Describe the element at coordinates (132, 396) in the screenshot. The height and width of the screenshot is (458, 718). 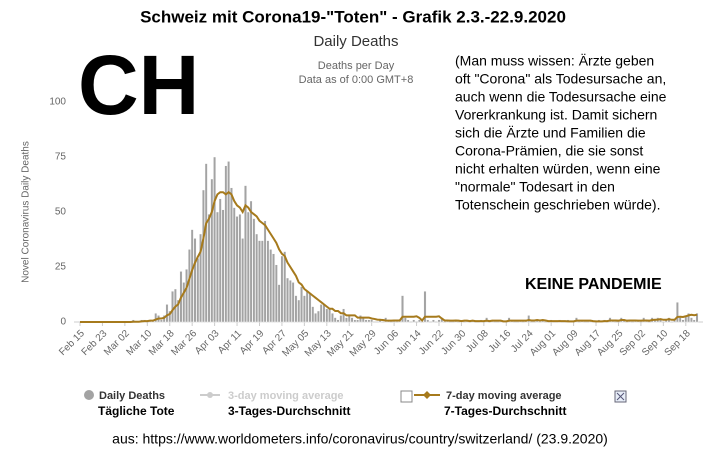
I see `legend-label: Daily Deaths` at that location.